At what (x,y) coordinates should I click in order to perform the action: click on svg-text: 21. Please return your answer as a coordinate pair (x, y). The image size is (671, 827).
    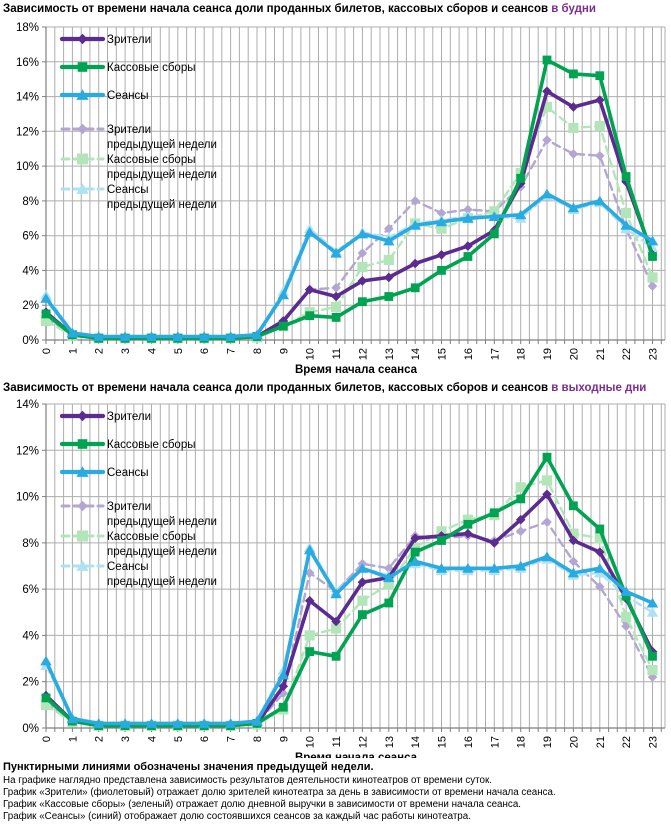
    Looking at the image, I should click on (601, 354).